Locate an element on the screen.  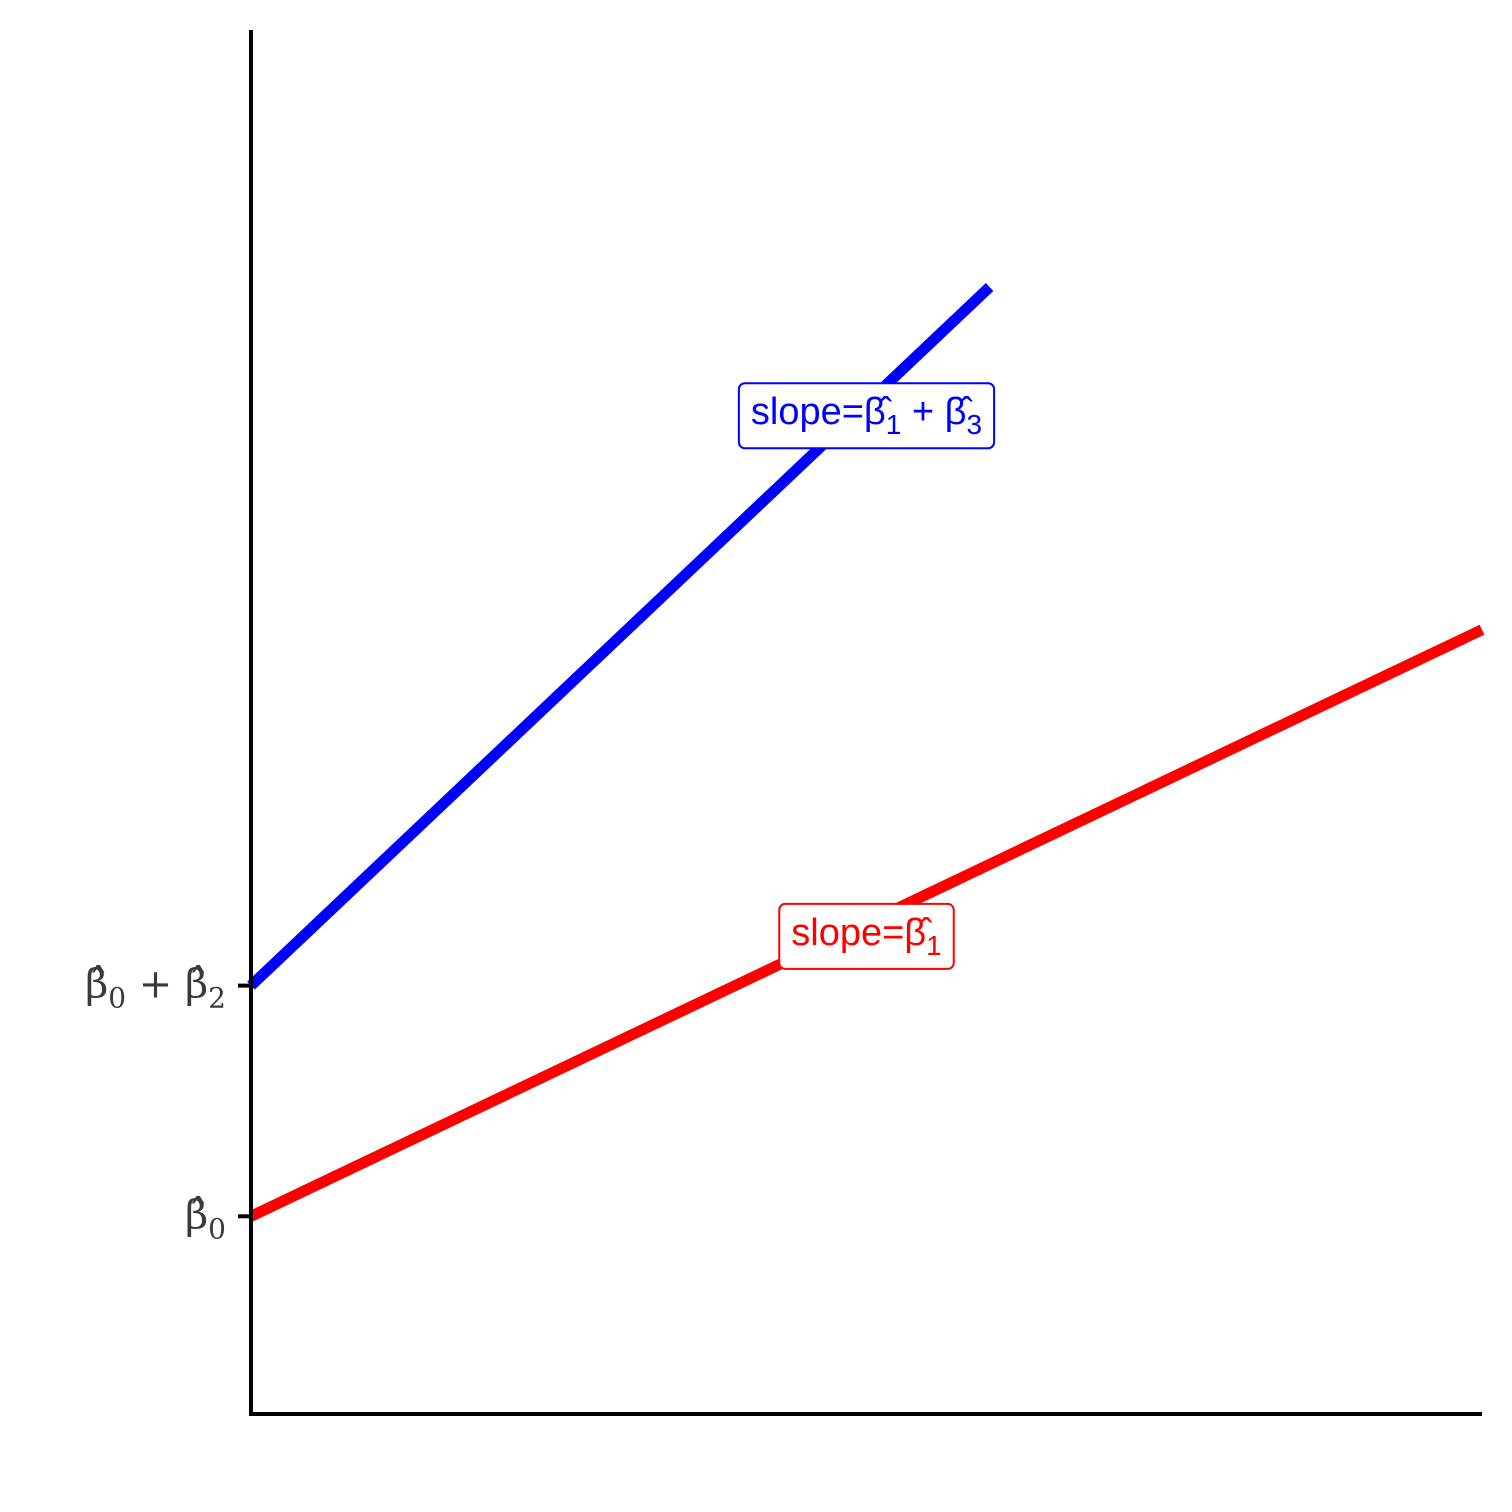
slope-labels: slope=β̂1 slope=β̂1 + β̂3 is located at coordinates (866, 676).